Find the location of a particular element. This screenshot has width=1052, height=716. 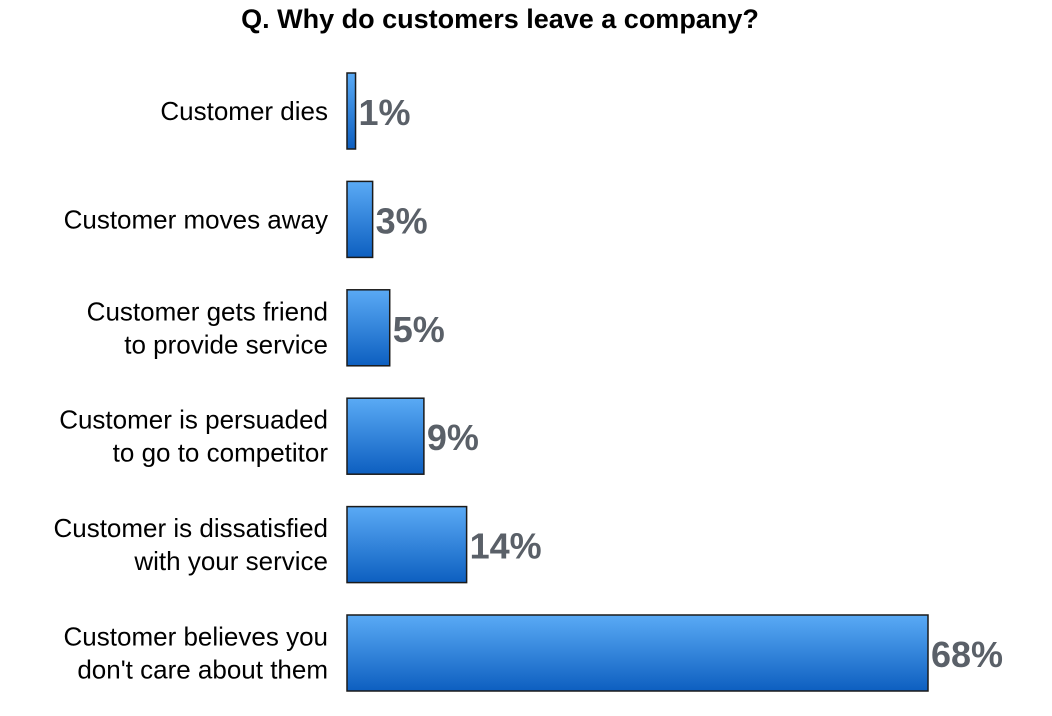

category-label: with your service is located at coordinates (230, 561).